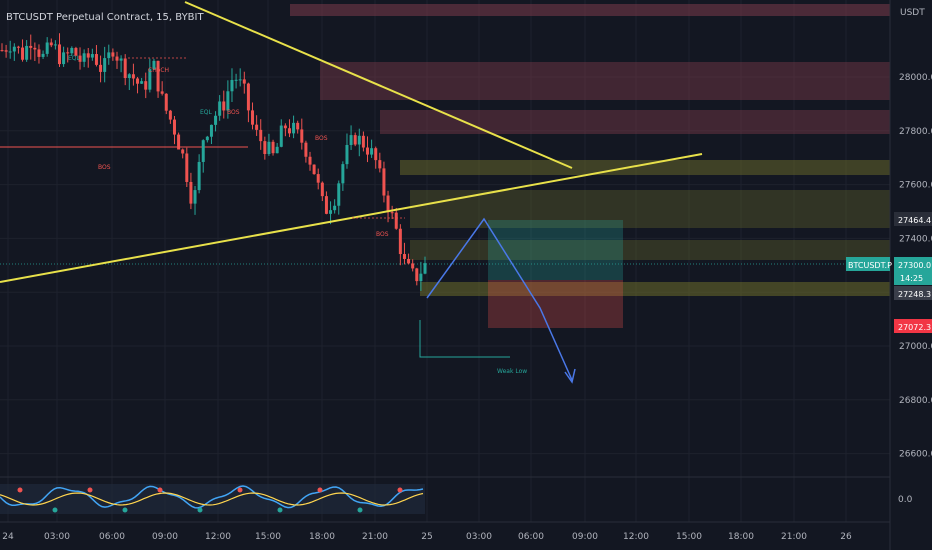  Describe the element at coordinates (846, 537) in the screenshot. I see `time-tick-label: 26` at that location.